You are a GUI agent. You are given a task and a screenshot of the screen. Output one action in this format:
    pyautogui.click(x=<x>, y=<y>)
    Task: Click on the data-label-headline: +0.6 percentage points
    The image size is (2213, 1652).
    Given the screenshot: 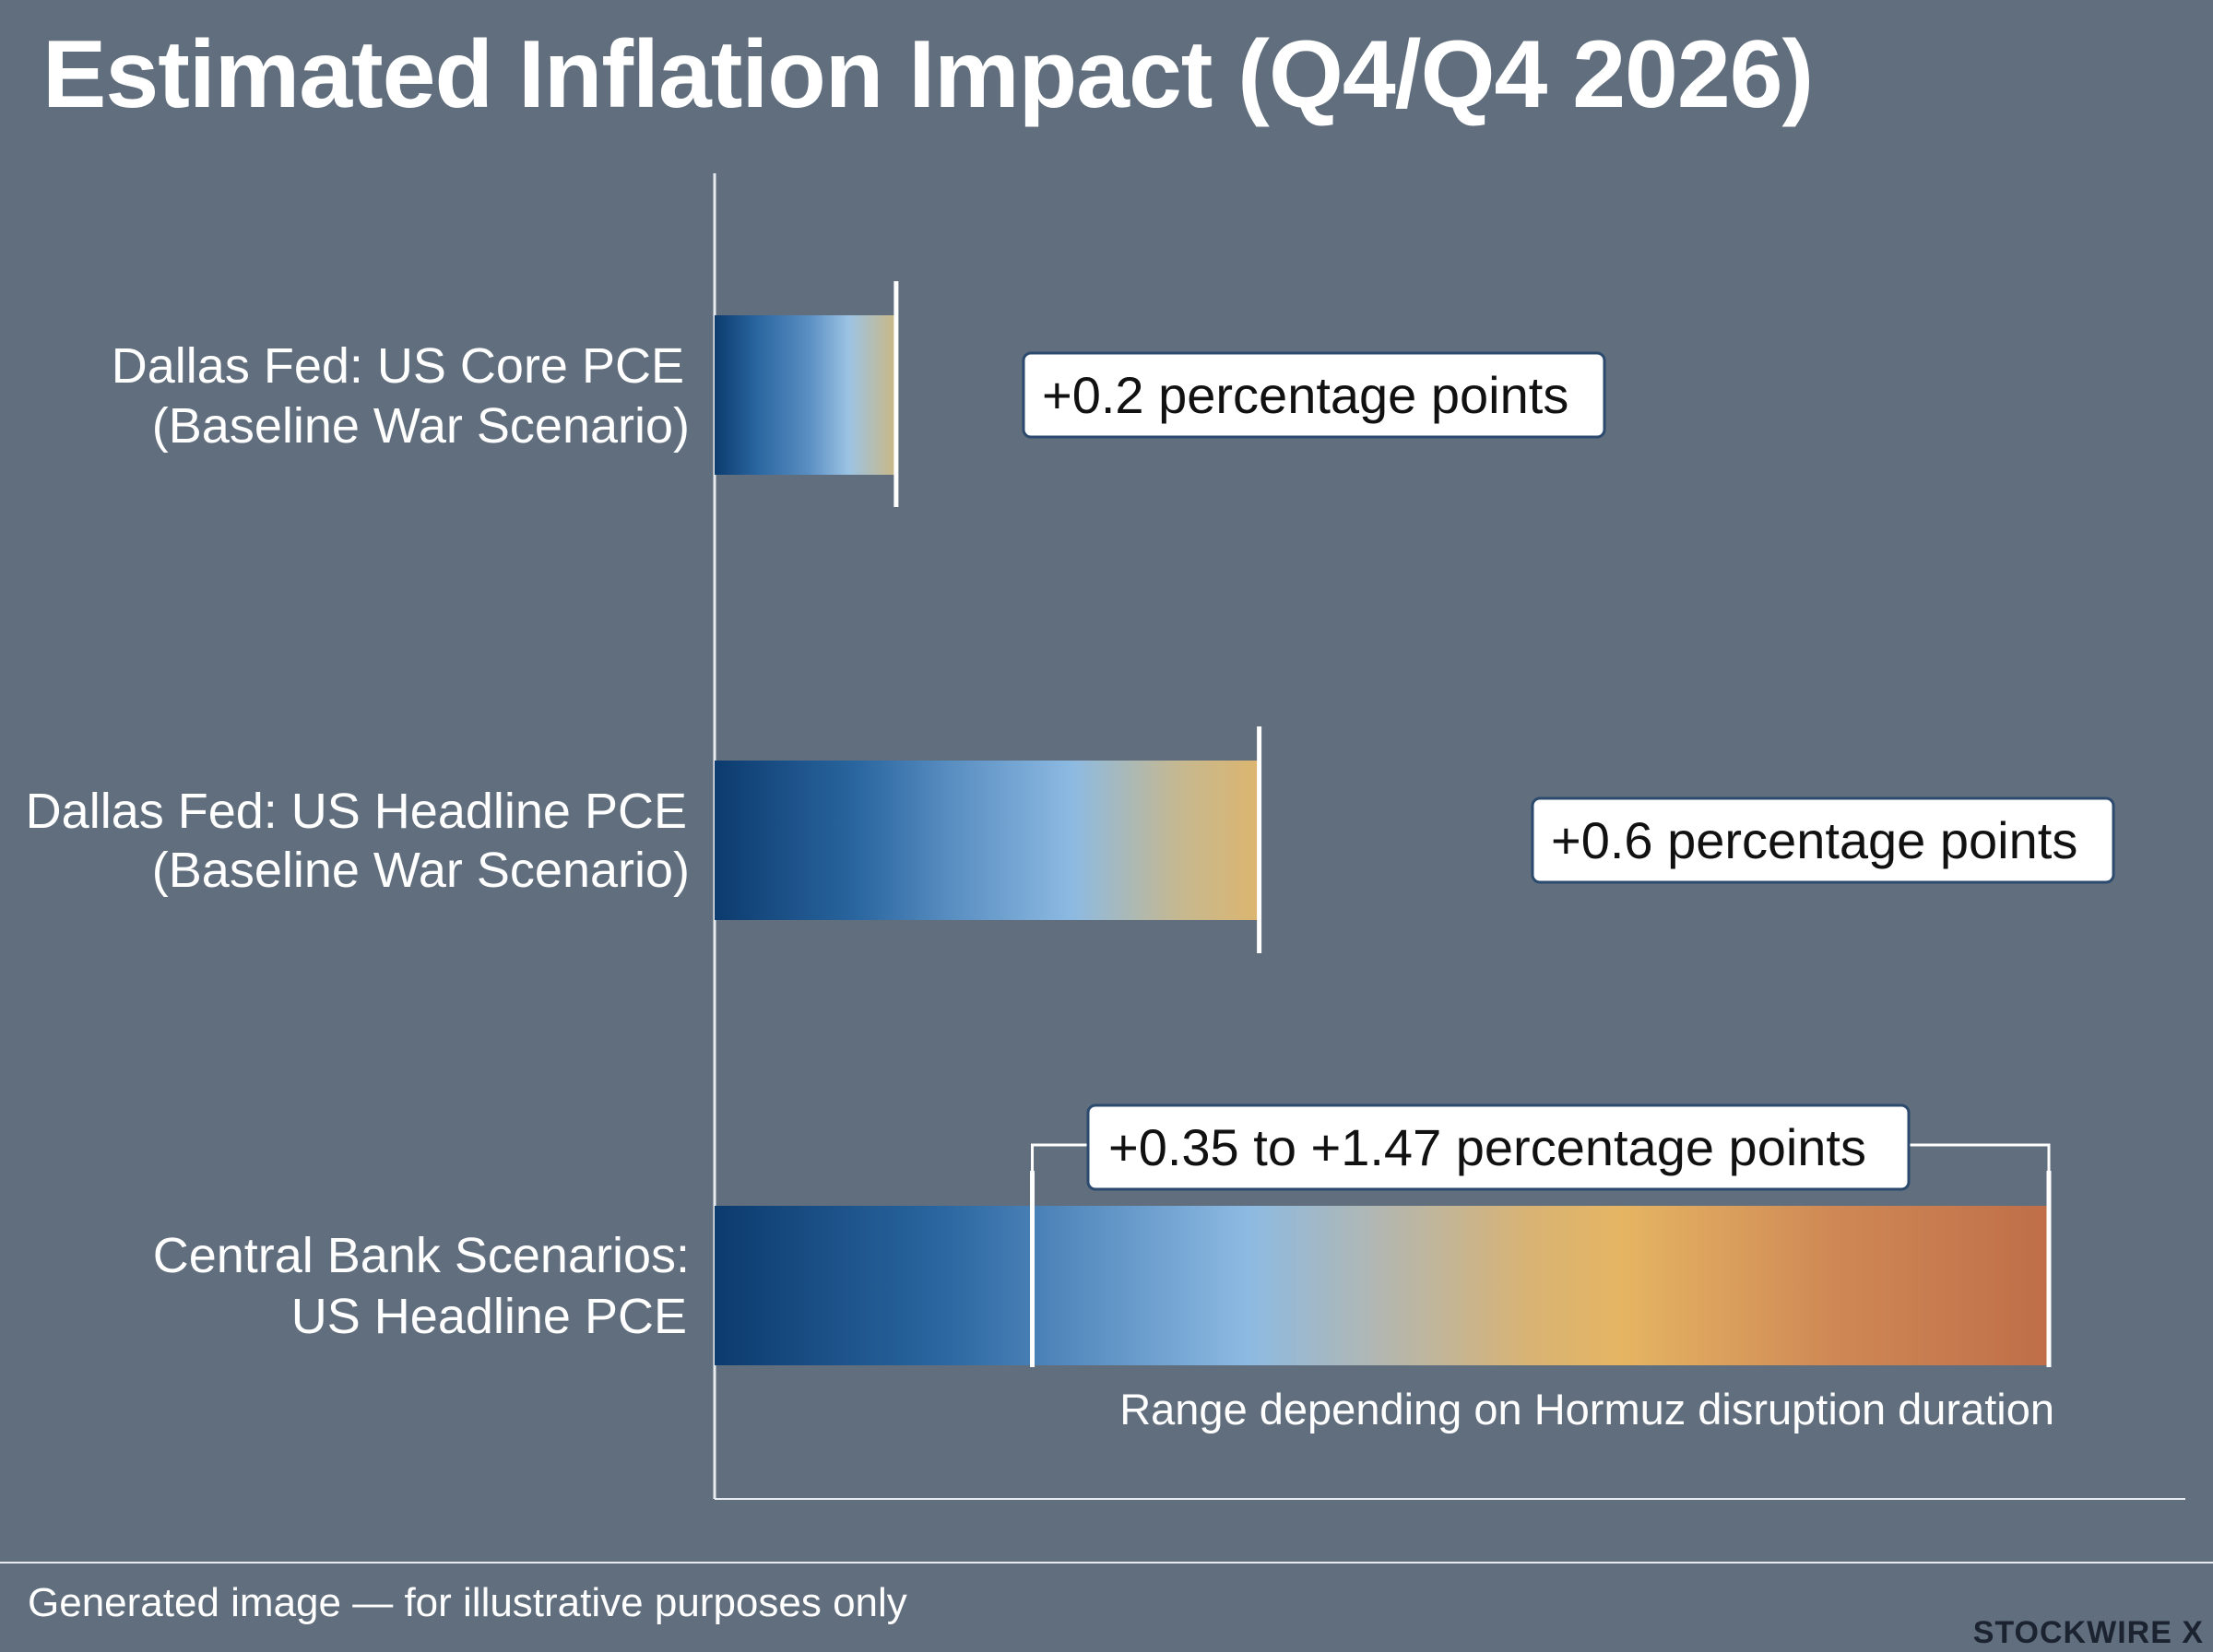 What is the action you would take?
    pyautogui.click(x=1814, y=840)
    